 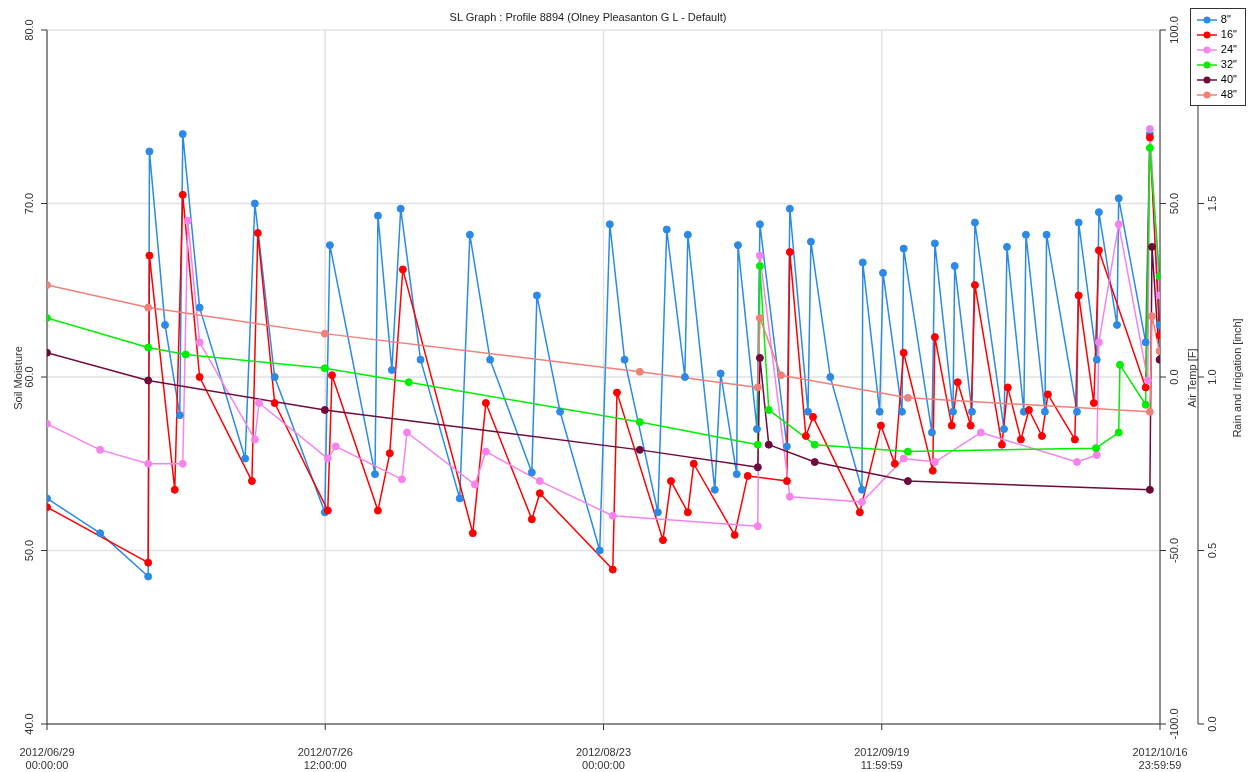 What do you see at coordinates (1174, 724) in the screenshot?
I see `y2-tick-label: -100.0` at bounding box center [1174, 724].